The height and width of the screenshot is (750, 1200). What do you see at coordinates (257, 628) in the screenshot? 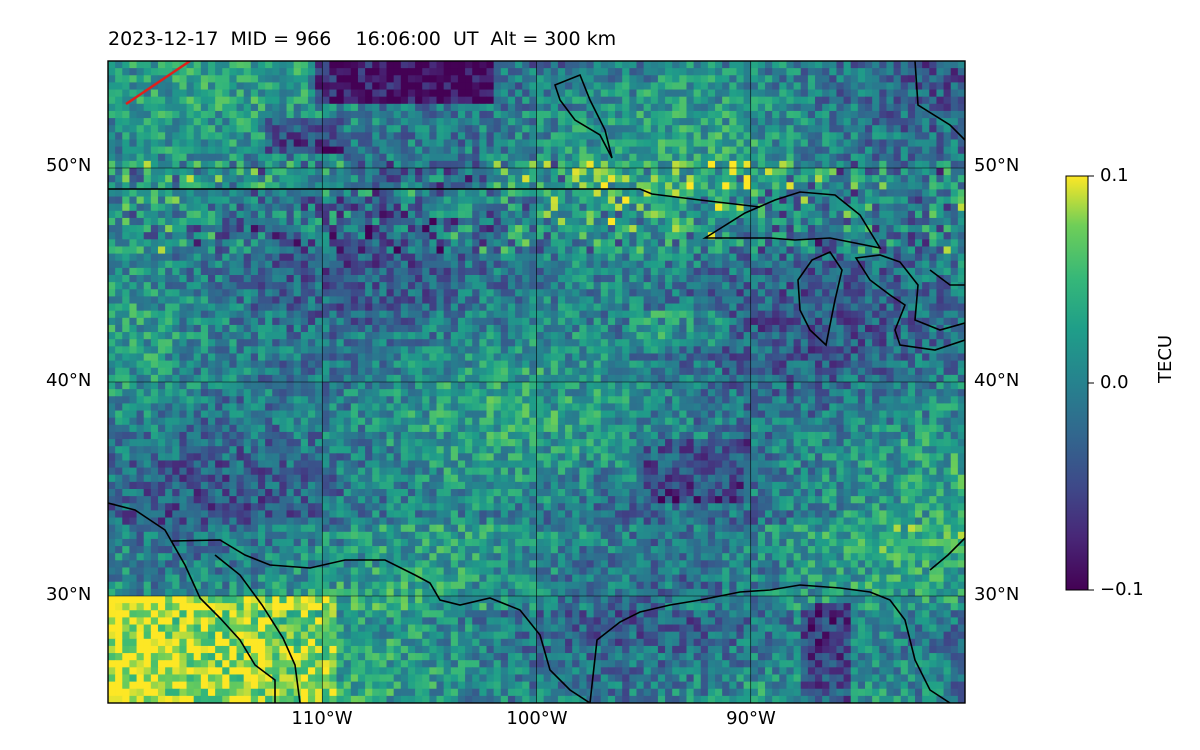
I see `gulf-of-california` at bounding box center [257, 628].